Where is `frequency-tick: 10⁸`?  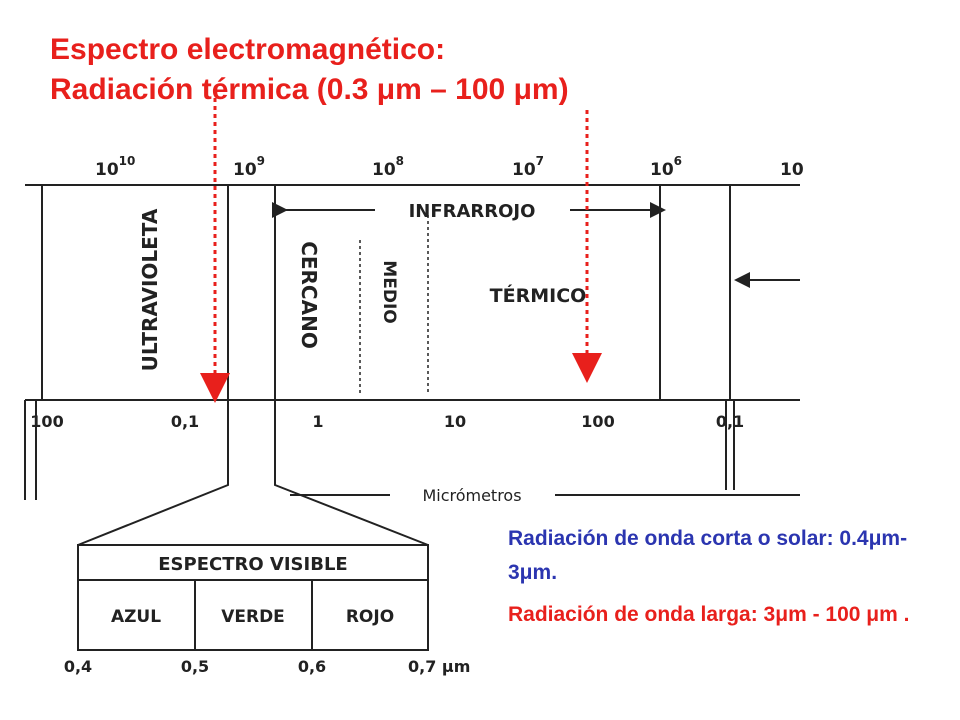
frequency-tick: 10⁸ is located at coordinates (388, 167).